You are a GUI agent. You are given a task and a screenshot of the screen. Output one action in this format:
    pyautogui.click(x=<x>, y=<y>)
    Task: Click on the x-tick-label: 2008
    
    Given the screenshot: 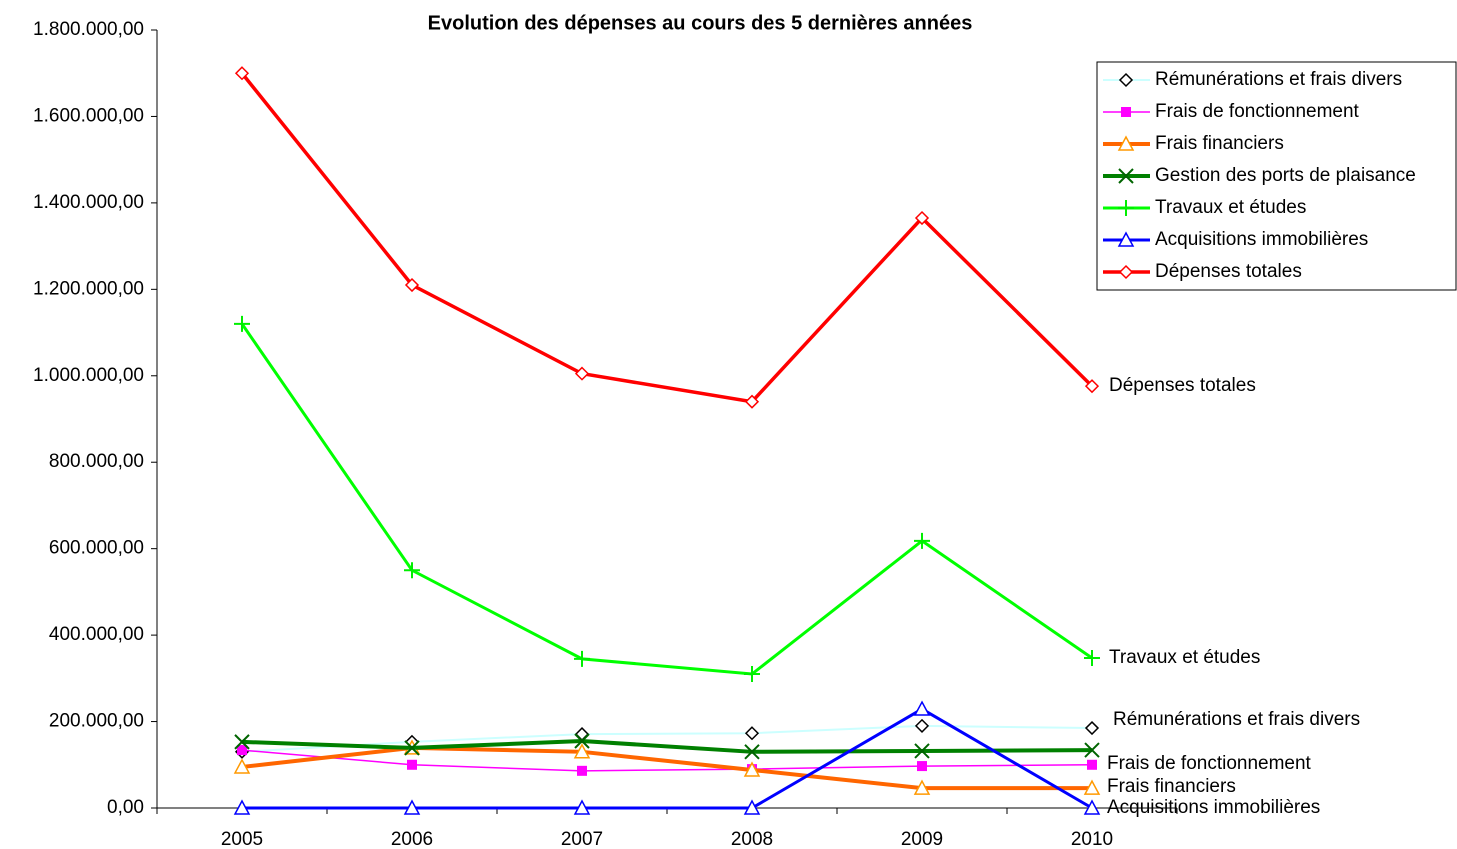 What is the action you would take?
    pyautogui.click(x=752, y=839)
    